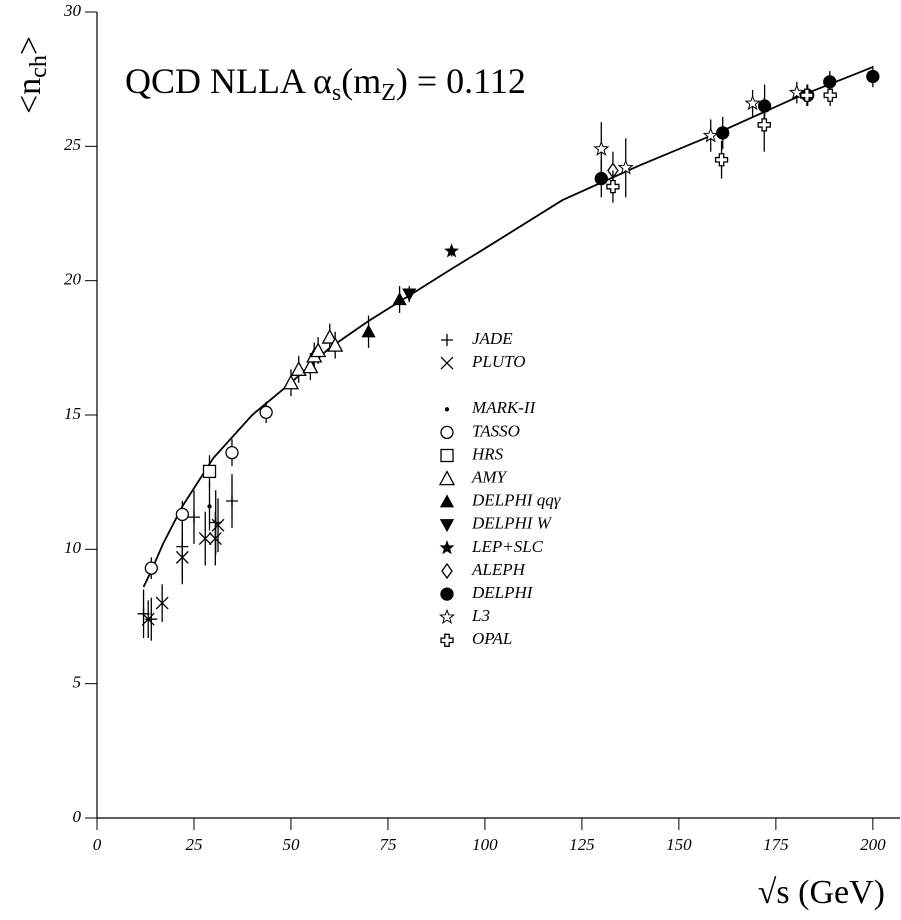 The width and height of the screenshot is (901, 920). I want to click on legend-label: DELPHI, so click(502, 592).